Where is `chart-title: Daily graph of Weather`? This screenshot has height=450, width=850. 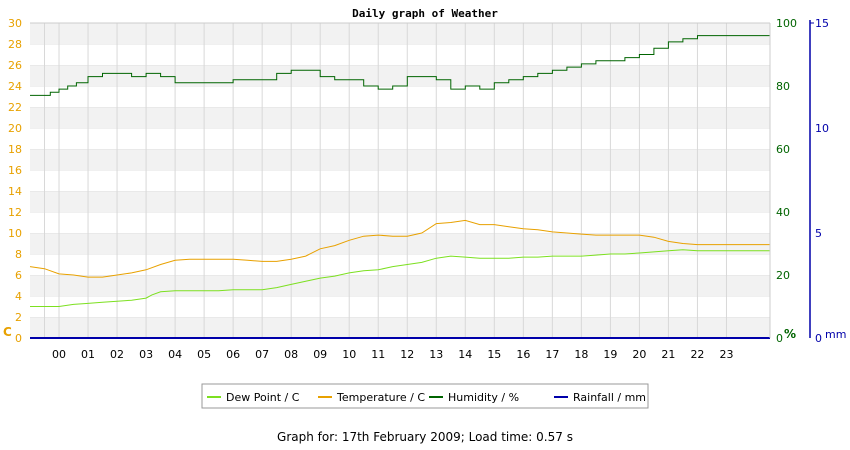 chart-title: Daily graph of Weather is located at coordinates (425, 13).